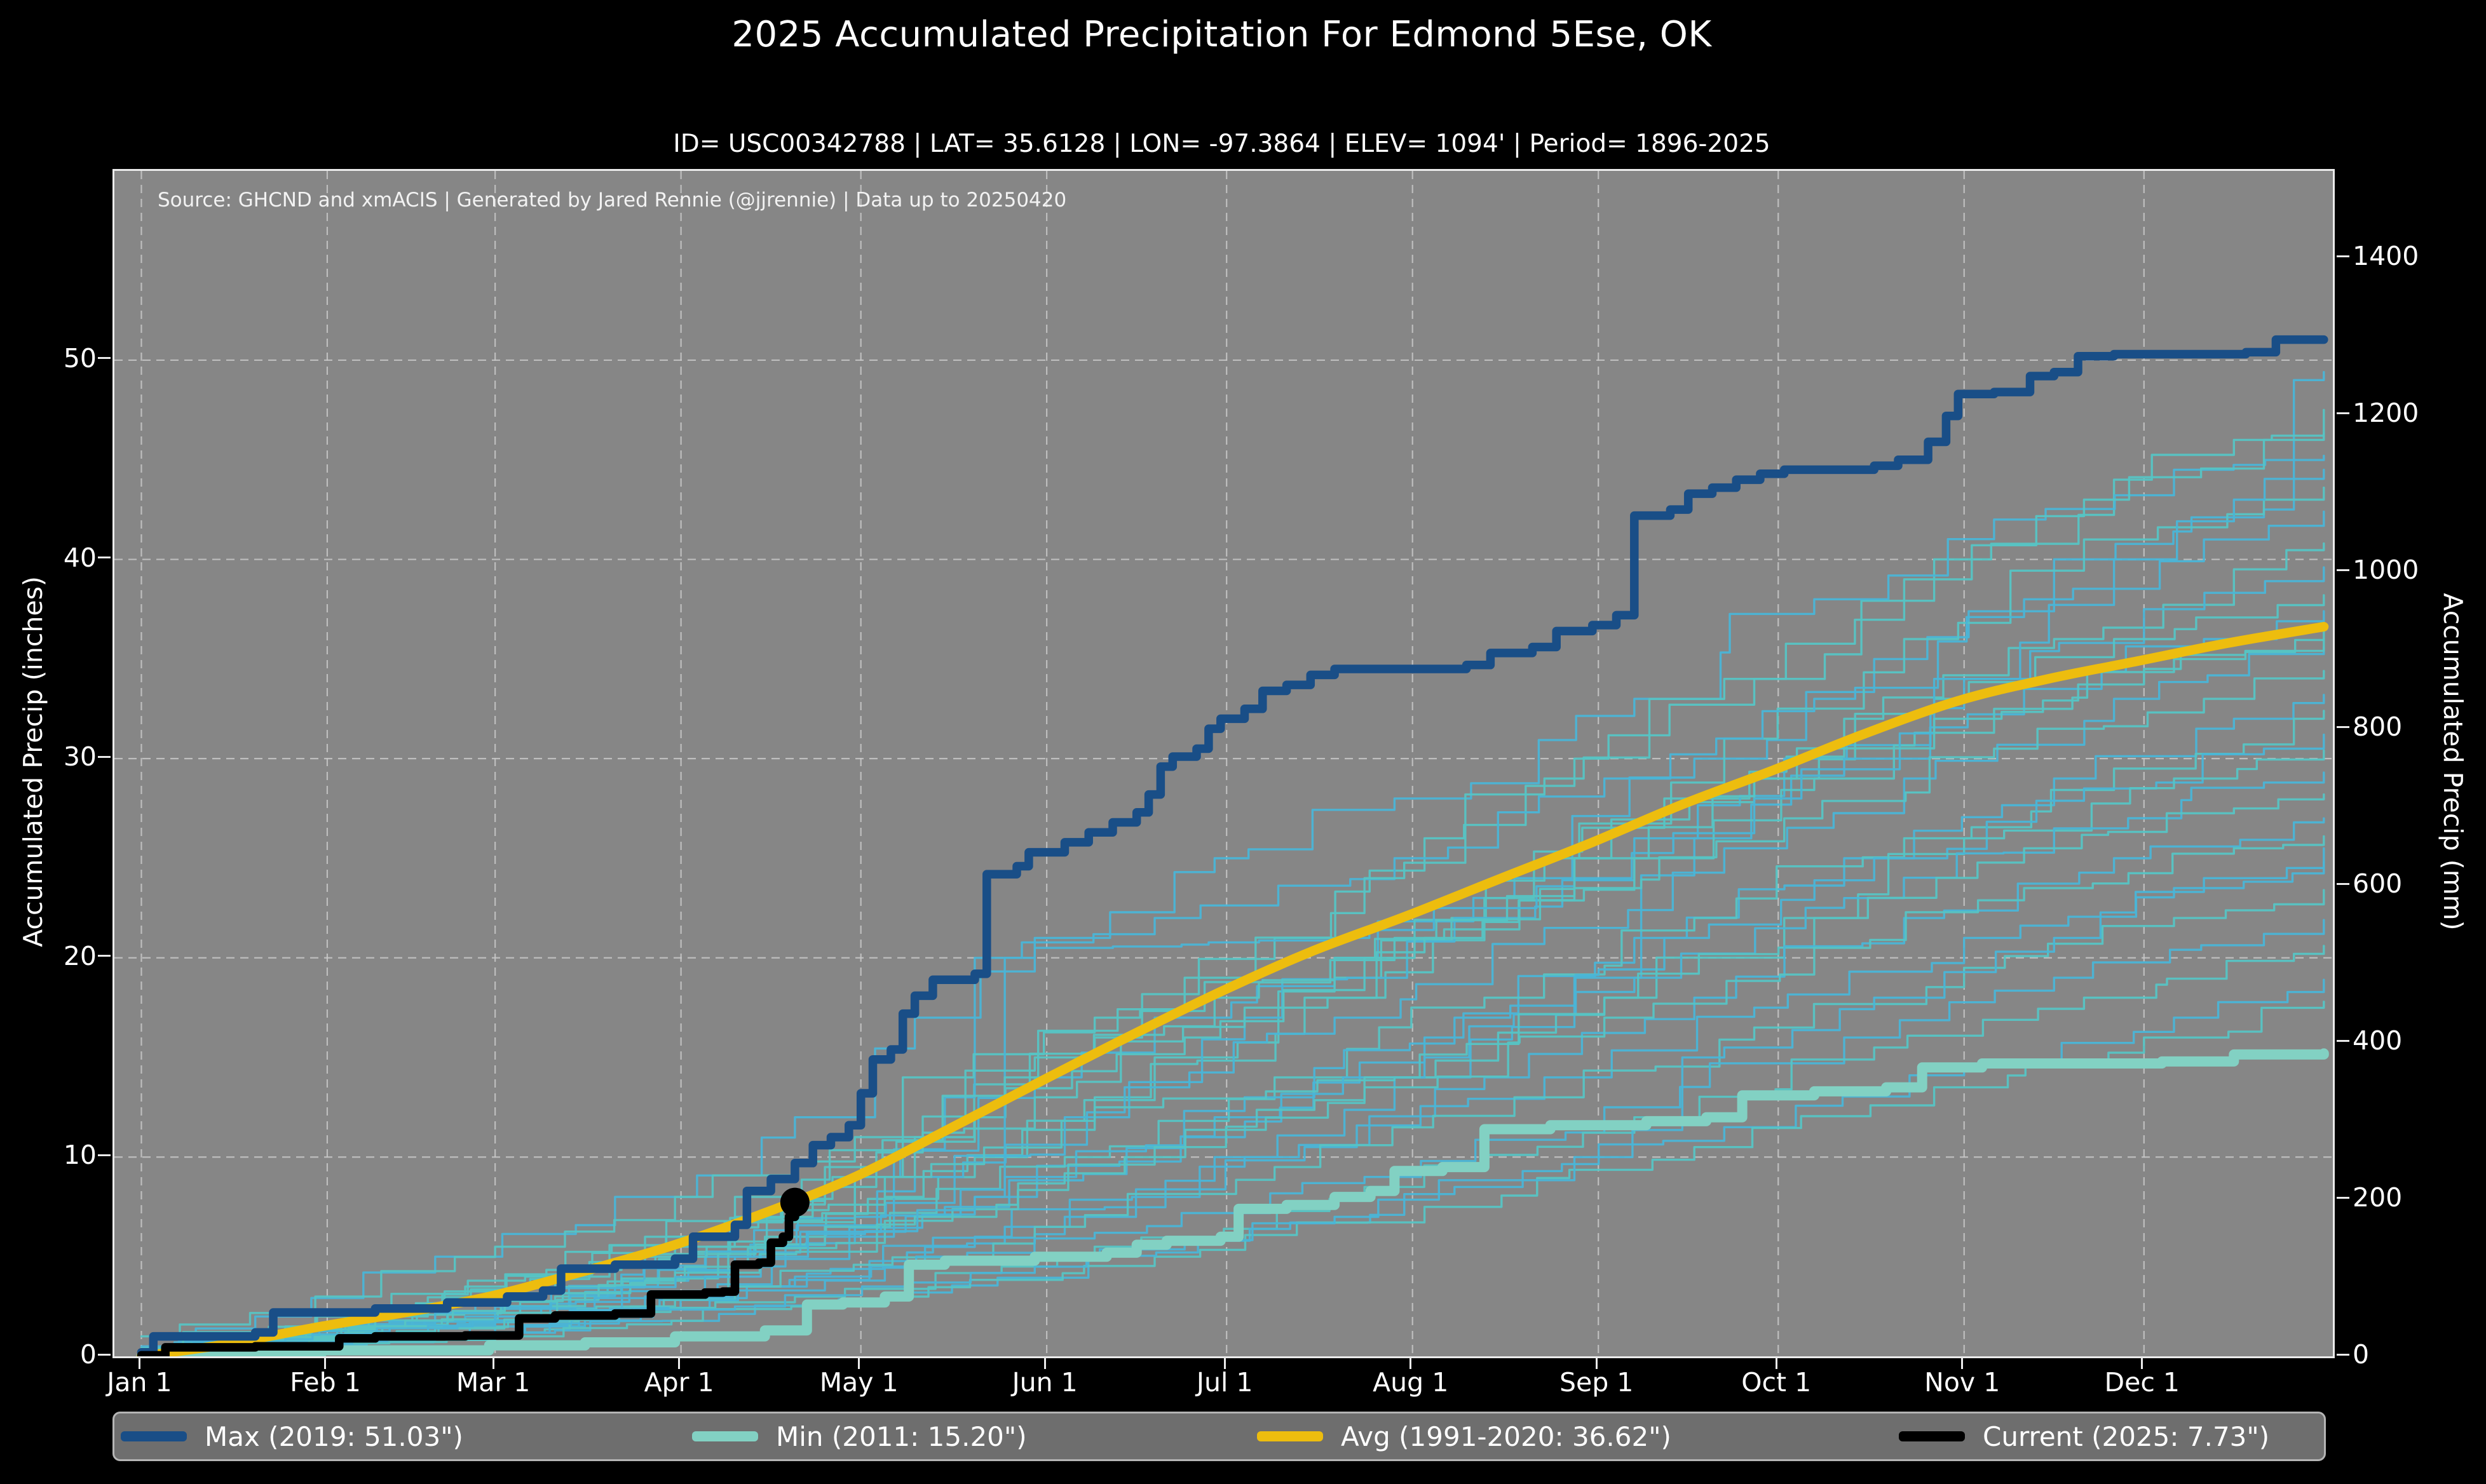  Describe the element at coordinates (2378, 1040) in the screenshot. I see `y-right-tick-label: 400` at that location.